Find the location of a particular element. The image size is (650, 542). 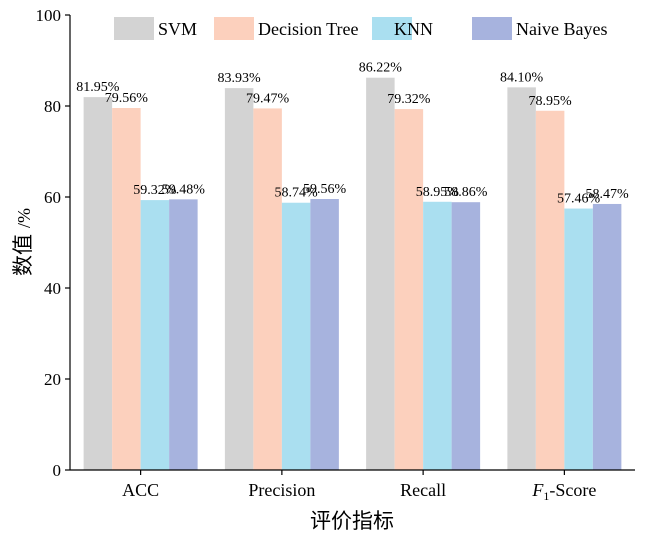

x-tick-label-f1-score: F1-Score is located at coordinates (563, 491).